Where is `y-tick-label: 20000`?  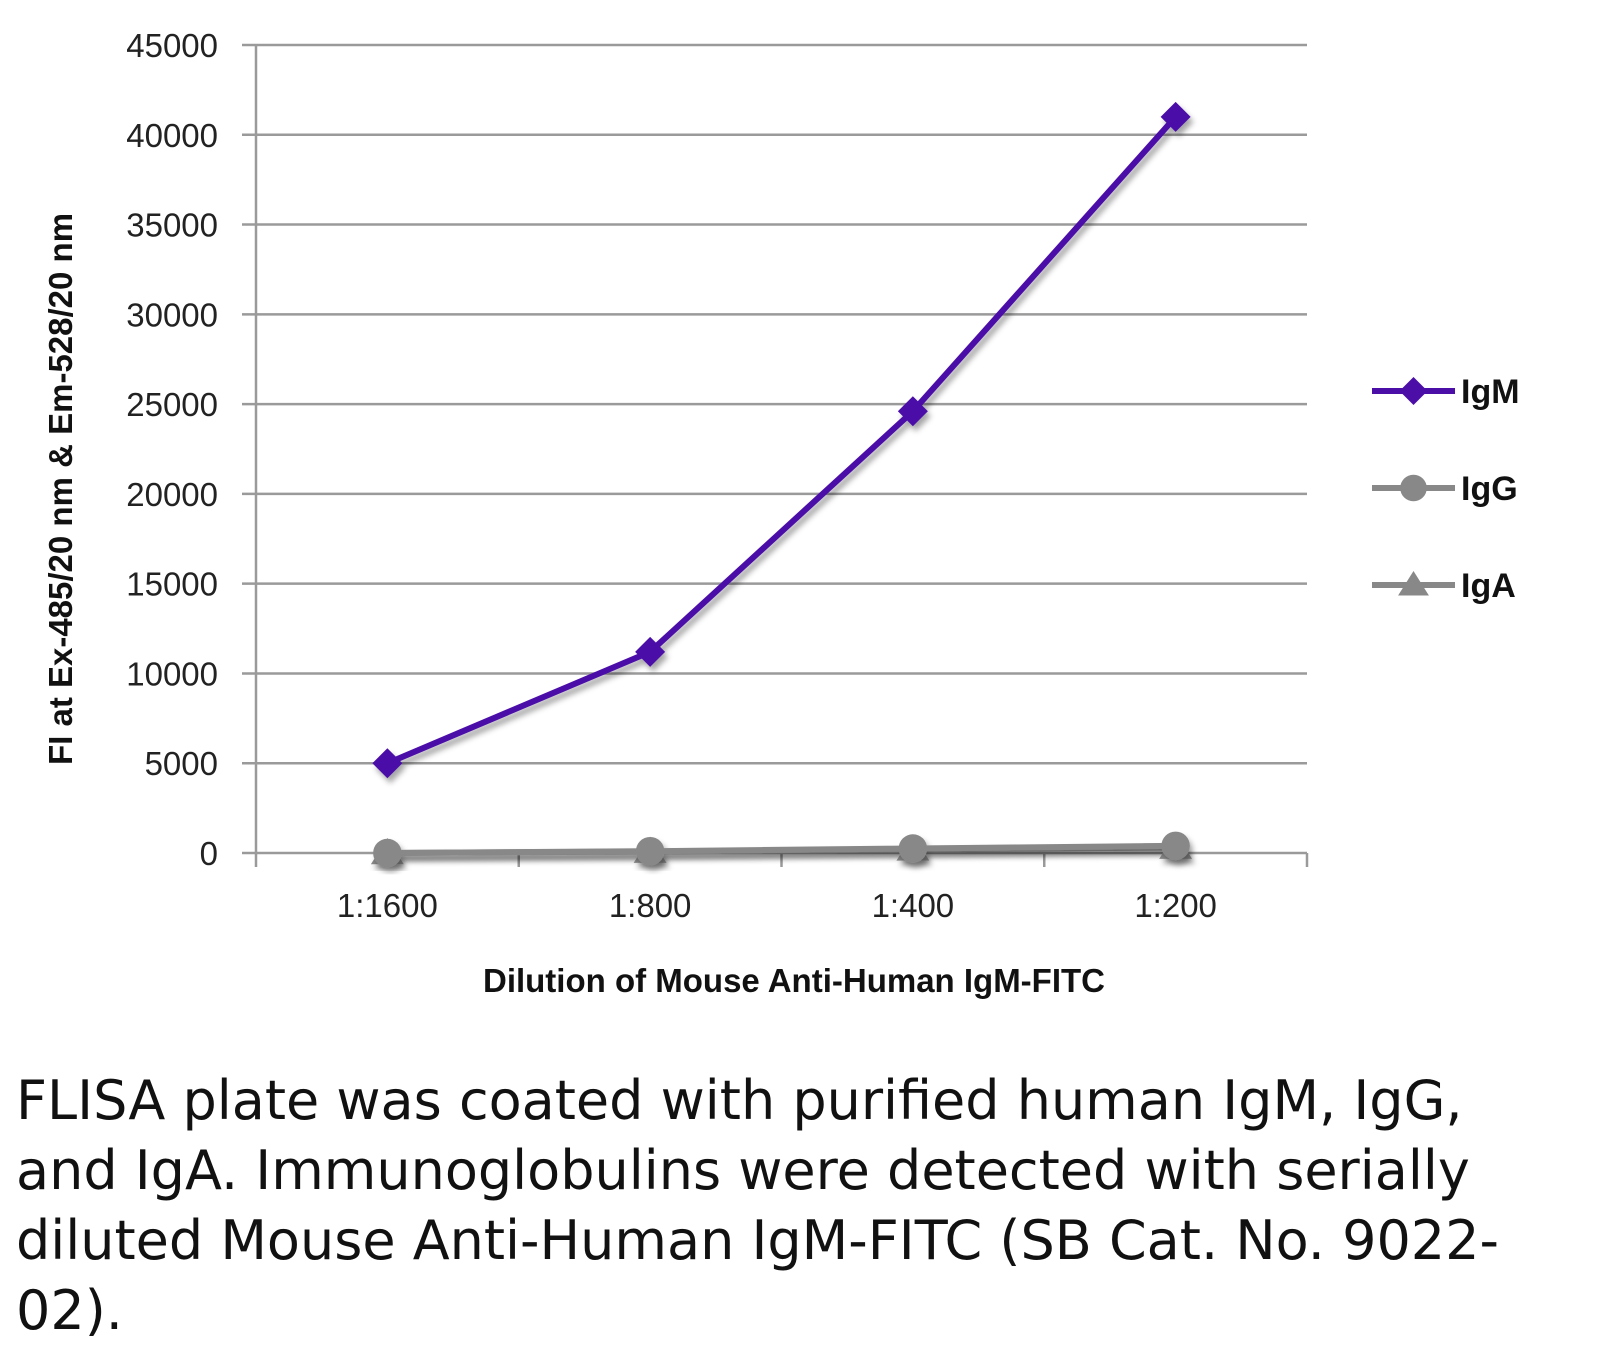
y-tick-label: 20000 is located at coordinates (172, 494).